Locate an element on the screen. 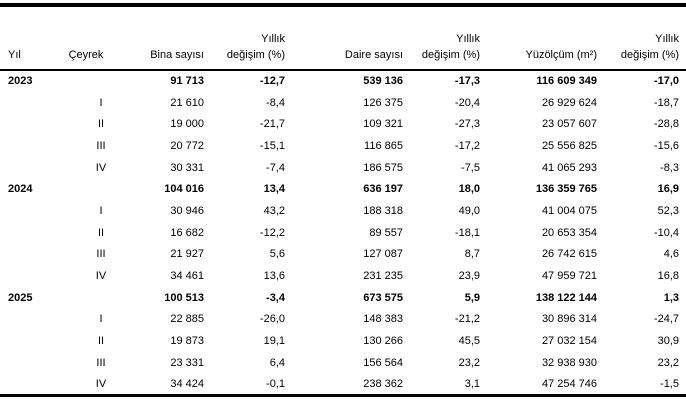 The image size is (686, 417). col-header-building-count: Bina sayısı is located at coordinates (173, 38).